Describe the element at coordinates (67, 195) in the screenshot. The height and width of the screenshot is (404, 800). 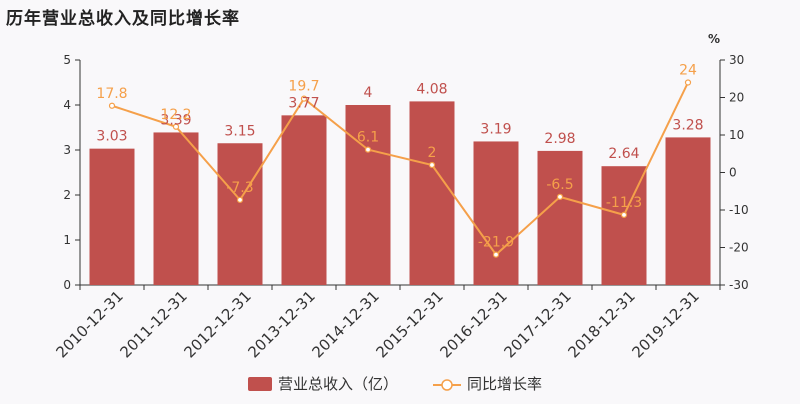
I see `y-left-tick-label: 2` at that location.